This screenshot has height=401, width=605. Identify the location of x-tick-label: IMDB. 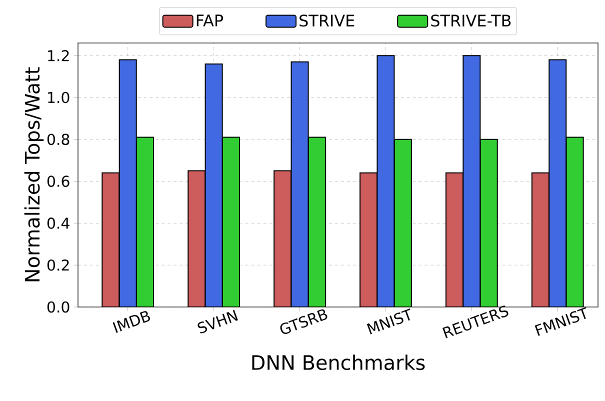
(131, 322).